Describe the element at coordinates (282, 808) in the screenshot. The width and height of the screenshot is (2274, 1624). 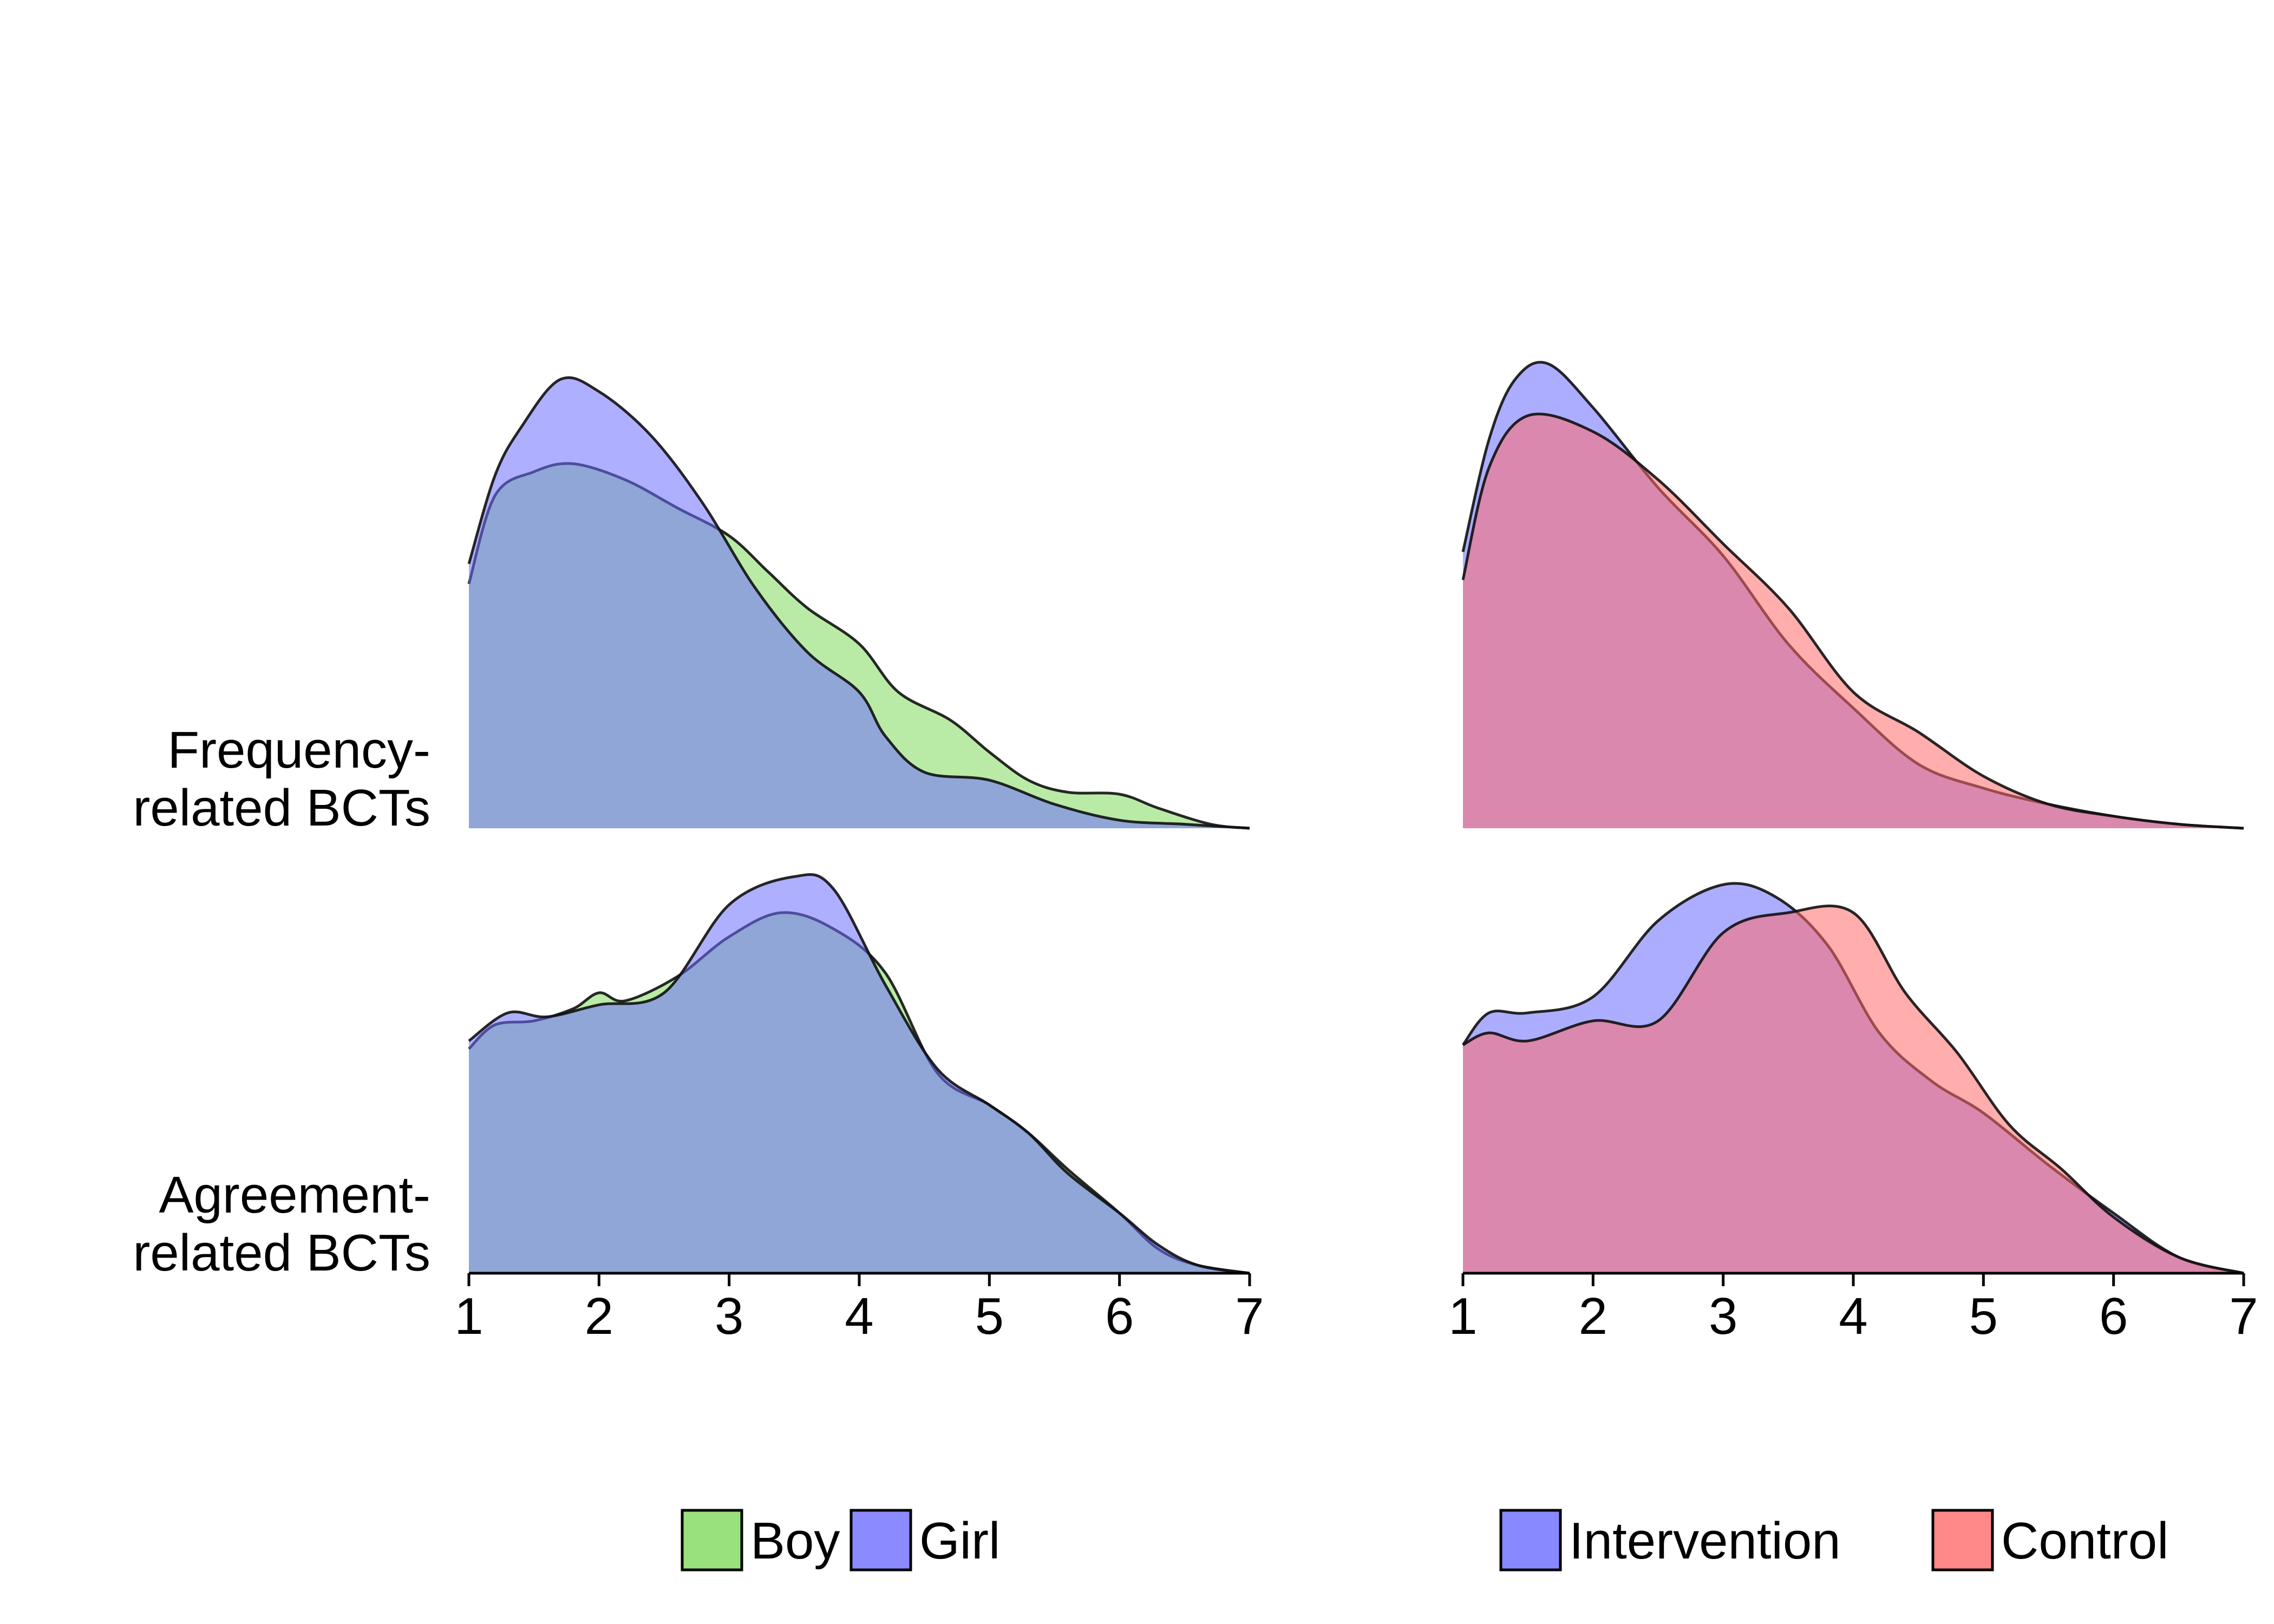
I see `category-label-frequency-line2: related BCTs` at that location.